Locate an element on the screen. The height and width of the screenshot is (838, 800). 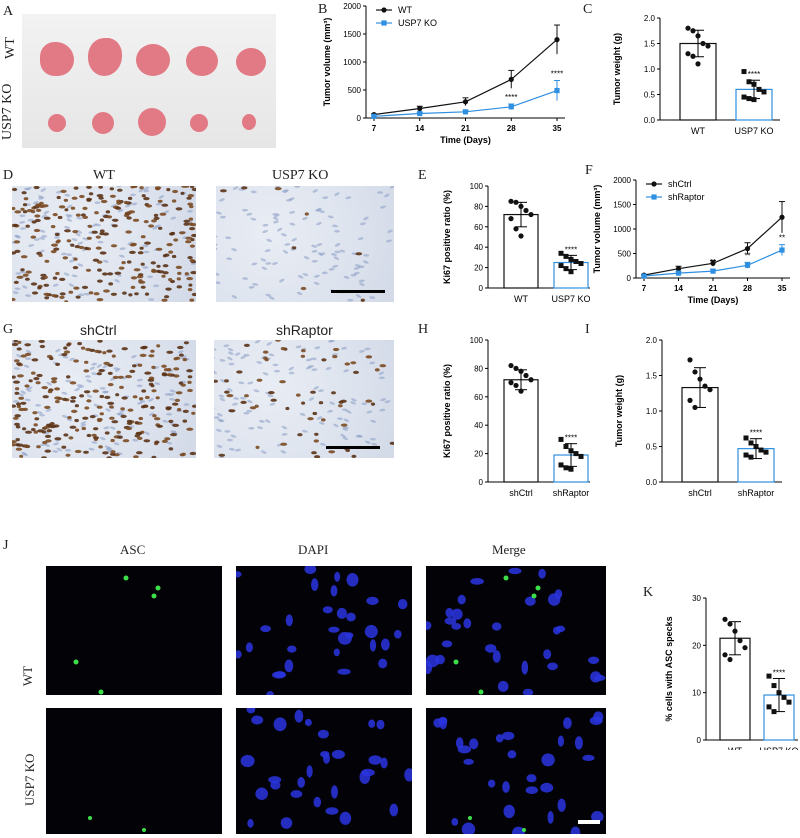
x-tick-label: 21 is located at coordinates (465, 128).